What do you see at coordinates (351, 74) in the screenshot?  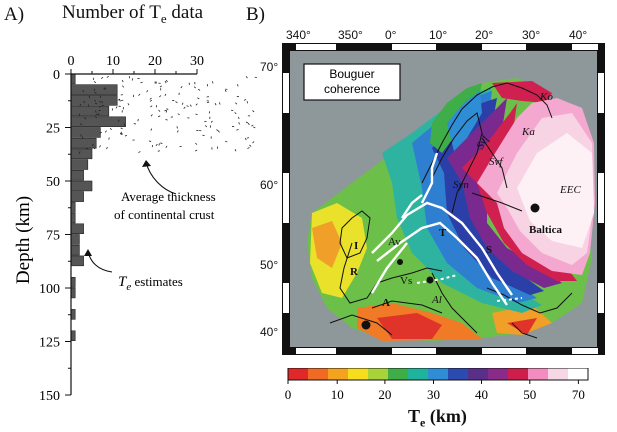 I see `inset-line1: Bouguer` at bounding box center [351, 74].